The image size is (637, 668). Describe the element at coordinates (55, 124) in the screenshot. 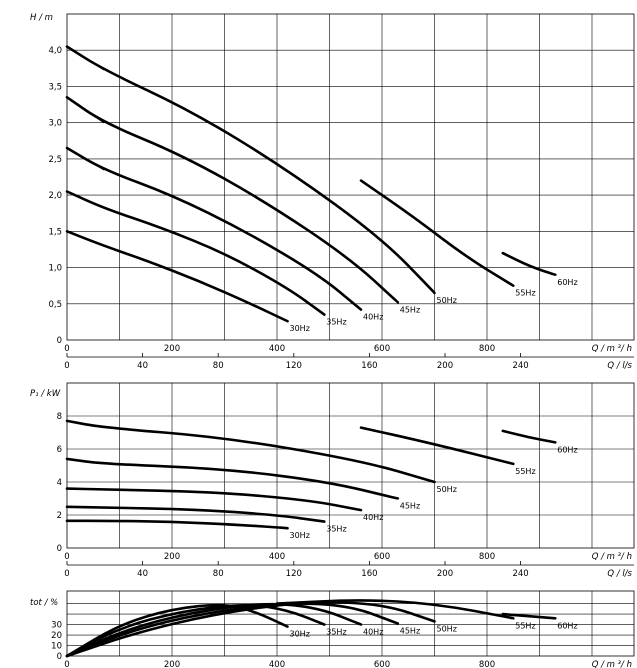

I see `y-tick-label: 3,0` at that location.